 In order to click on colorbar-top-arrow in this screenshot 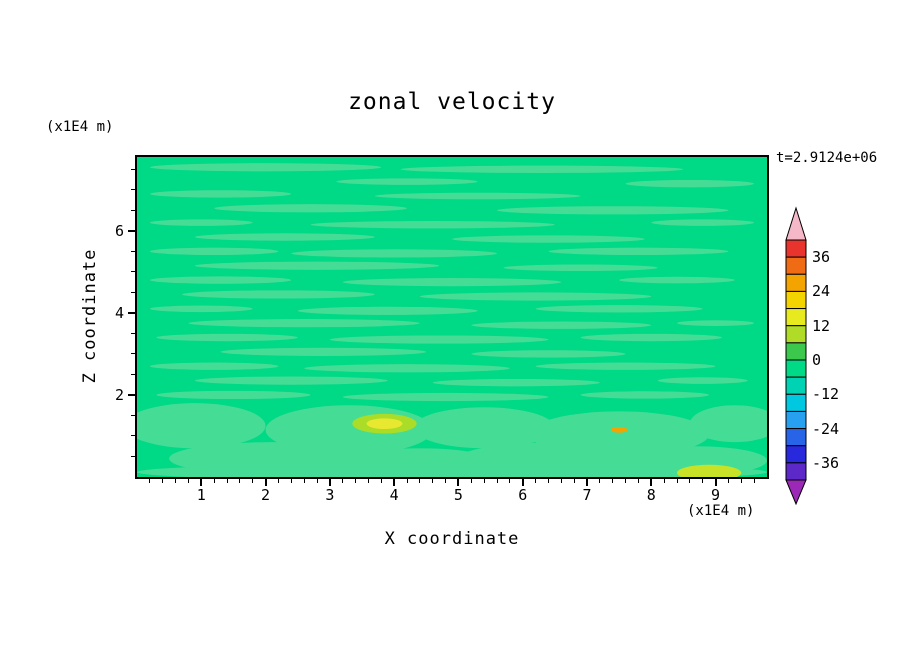, I will do `click(796, 223)`.